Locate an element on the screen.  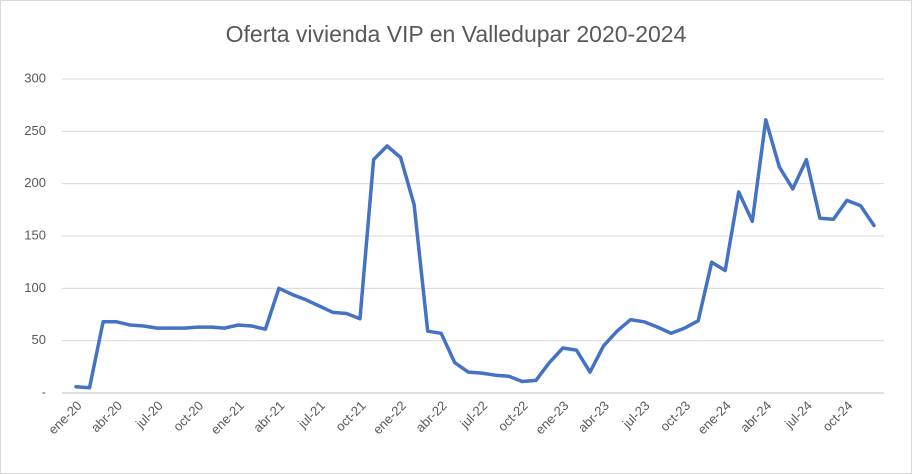
y-tick-label: 100 is located at coordinates (35, 287).